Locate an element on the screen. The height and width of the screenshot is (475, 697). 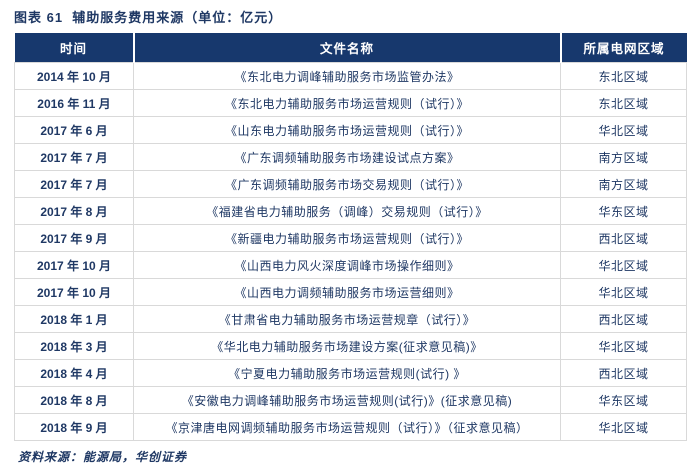
cell-document: 《山西电力调频辅助服务市场运营细则》 is located at coordinates (347, 292).